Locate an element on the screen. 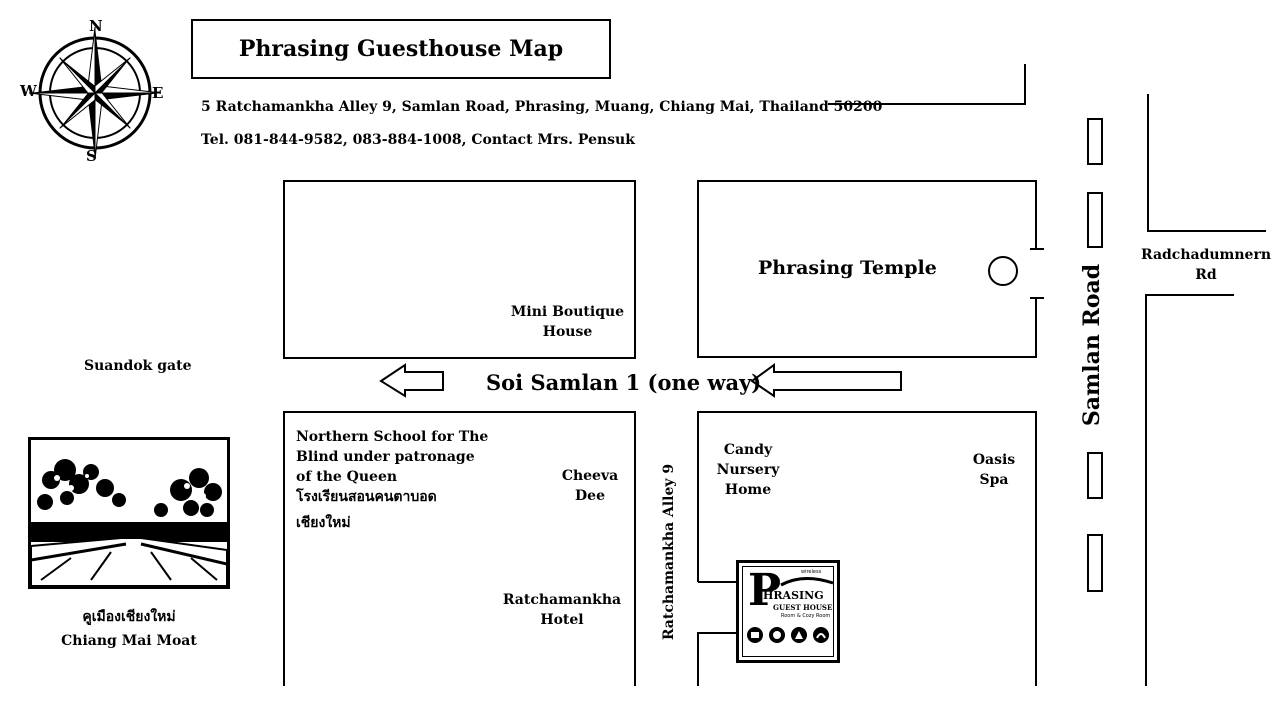 The height and width of the screenshot is (720, 1280). hotel-line: Ratchamankha is located at coordinates (562, 600).